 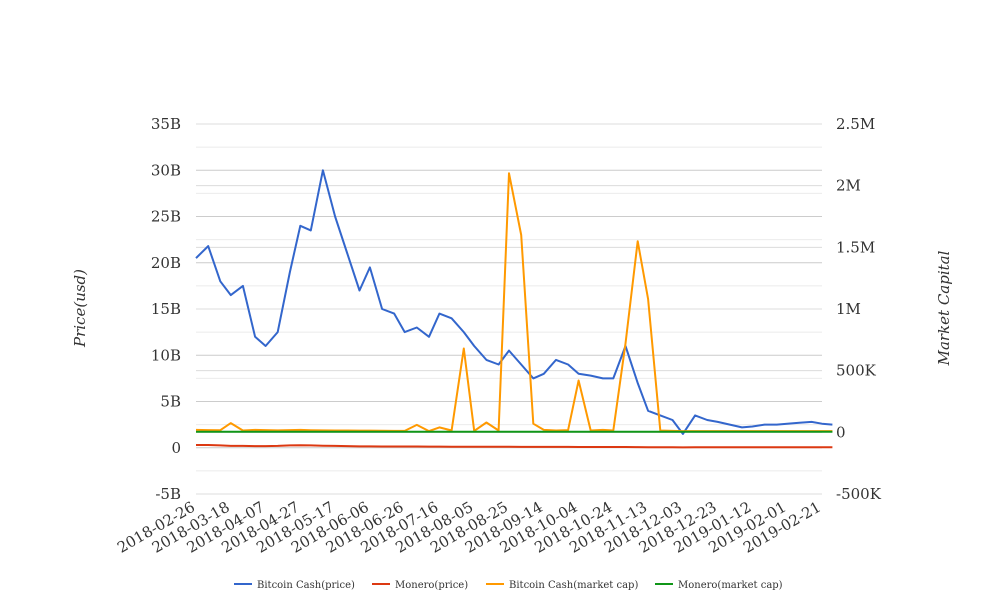 What do you see at coordinates (514, 446) in the screenshot?
I see `series-line-monero-price` at bounding box center [514, 446].